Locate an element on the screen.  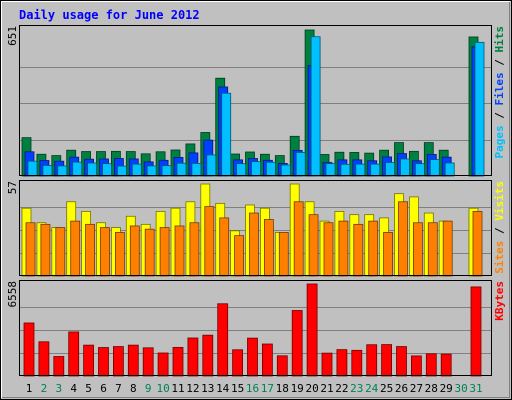
day-label-30: 30 is located at coordinates (460, 388).